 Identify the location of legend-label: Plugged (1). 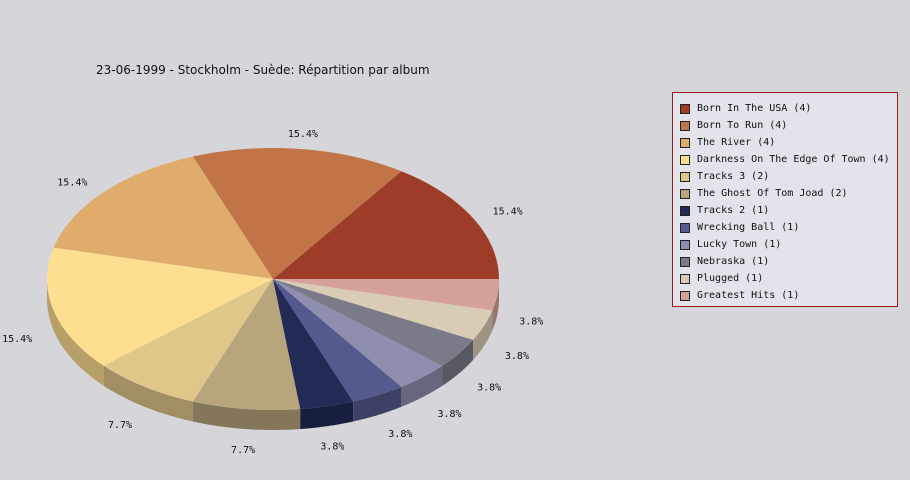
(730, 278).